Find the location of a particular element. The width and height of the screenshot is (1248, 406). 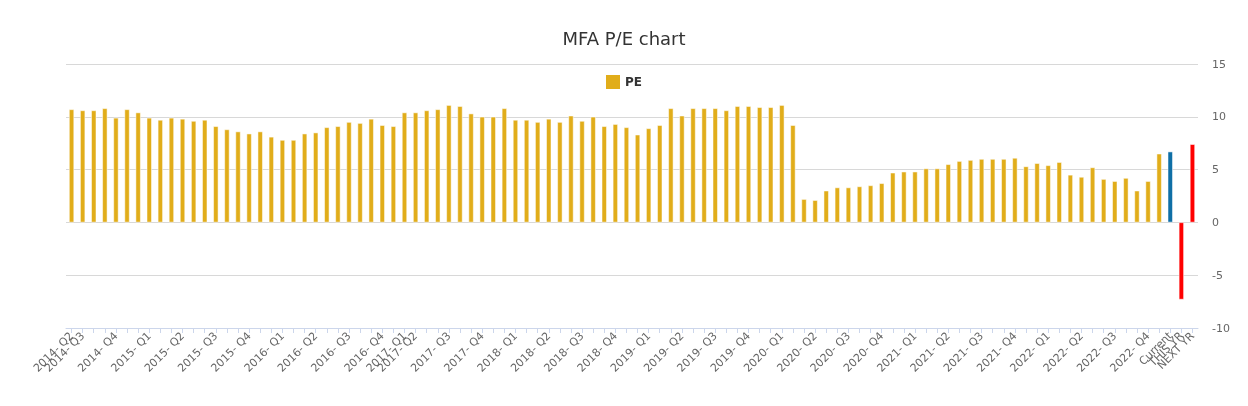

y-tick-label: 15 is located at coordinates (1219, 64).